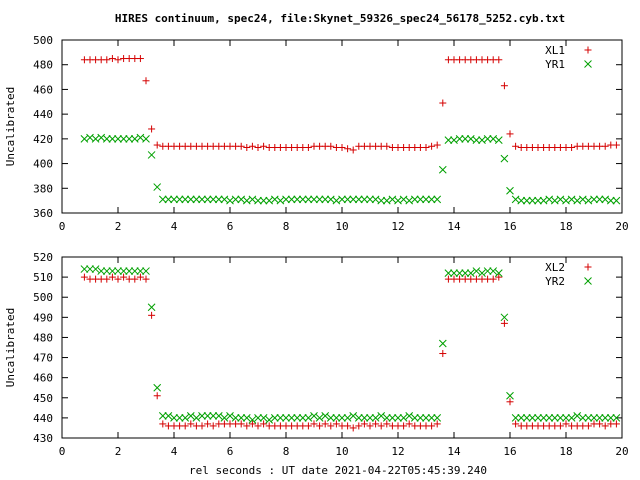 This screenshot has width=640, height=480. Describe the element at coordinates (555, 281) in the screenshot. I see `legend-label: YR2` at that location.